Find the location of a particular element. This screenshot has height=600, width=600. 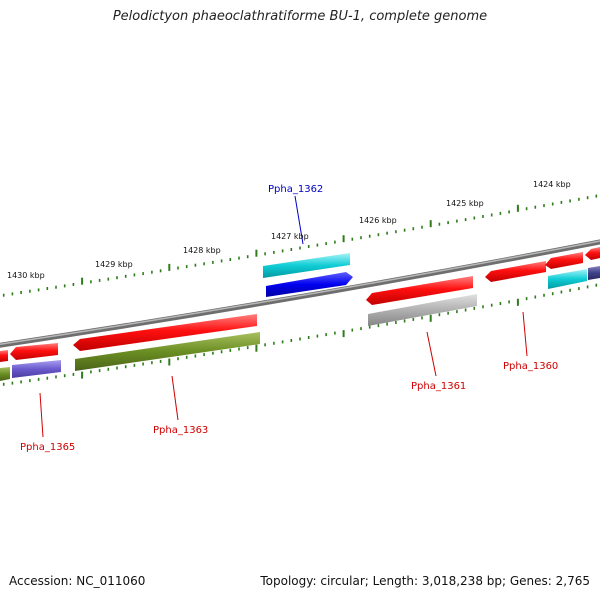

gene-arrow-ppha-1363-partner is located at coordinates (165, 332).